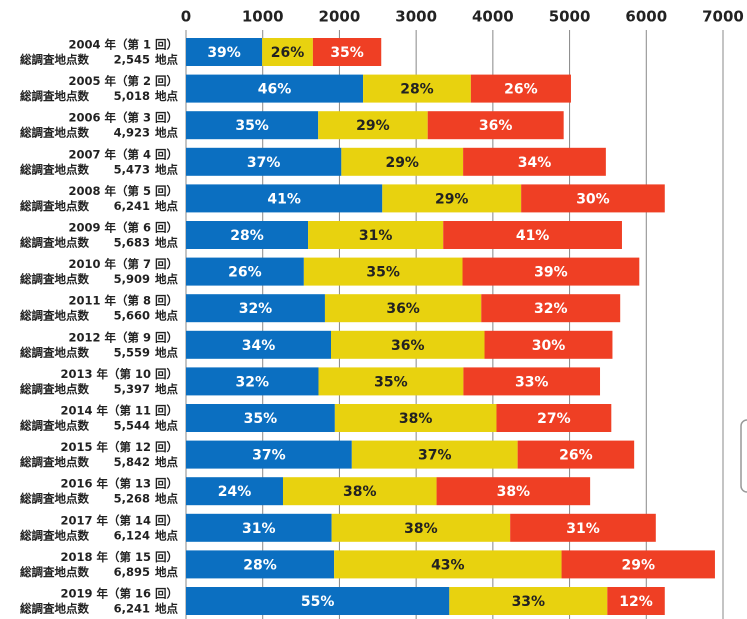 This screenshot has height=619, width=747. I want to click on x-tick-label: 3000, so click(416, 17).